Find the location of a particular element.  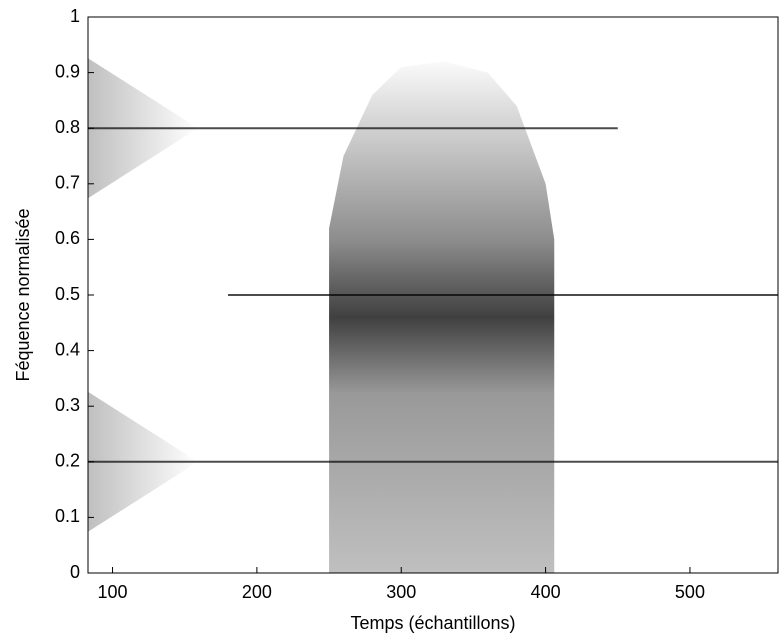

y-tick-label: 0.7 is located at coordinates (67, 183).